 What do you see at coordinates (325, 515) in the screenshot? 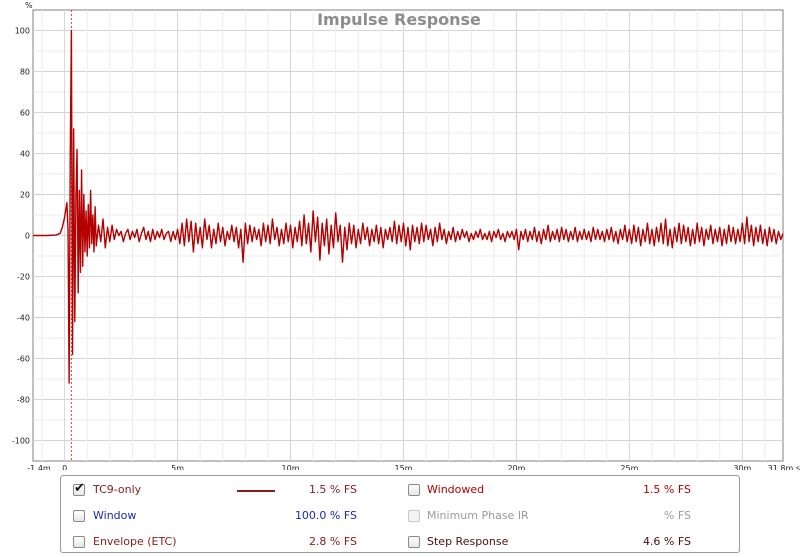
I see `window-value: 100.0 % FS` at bounding box center [325, 515].